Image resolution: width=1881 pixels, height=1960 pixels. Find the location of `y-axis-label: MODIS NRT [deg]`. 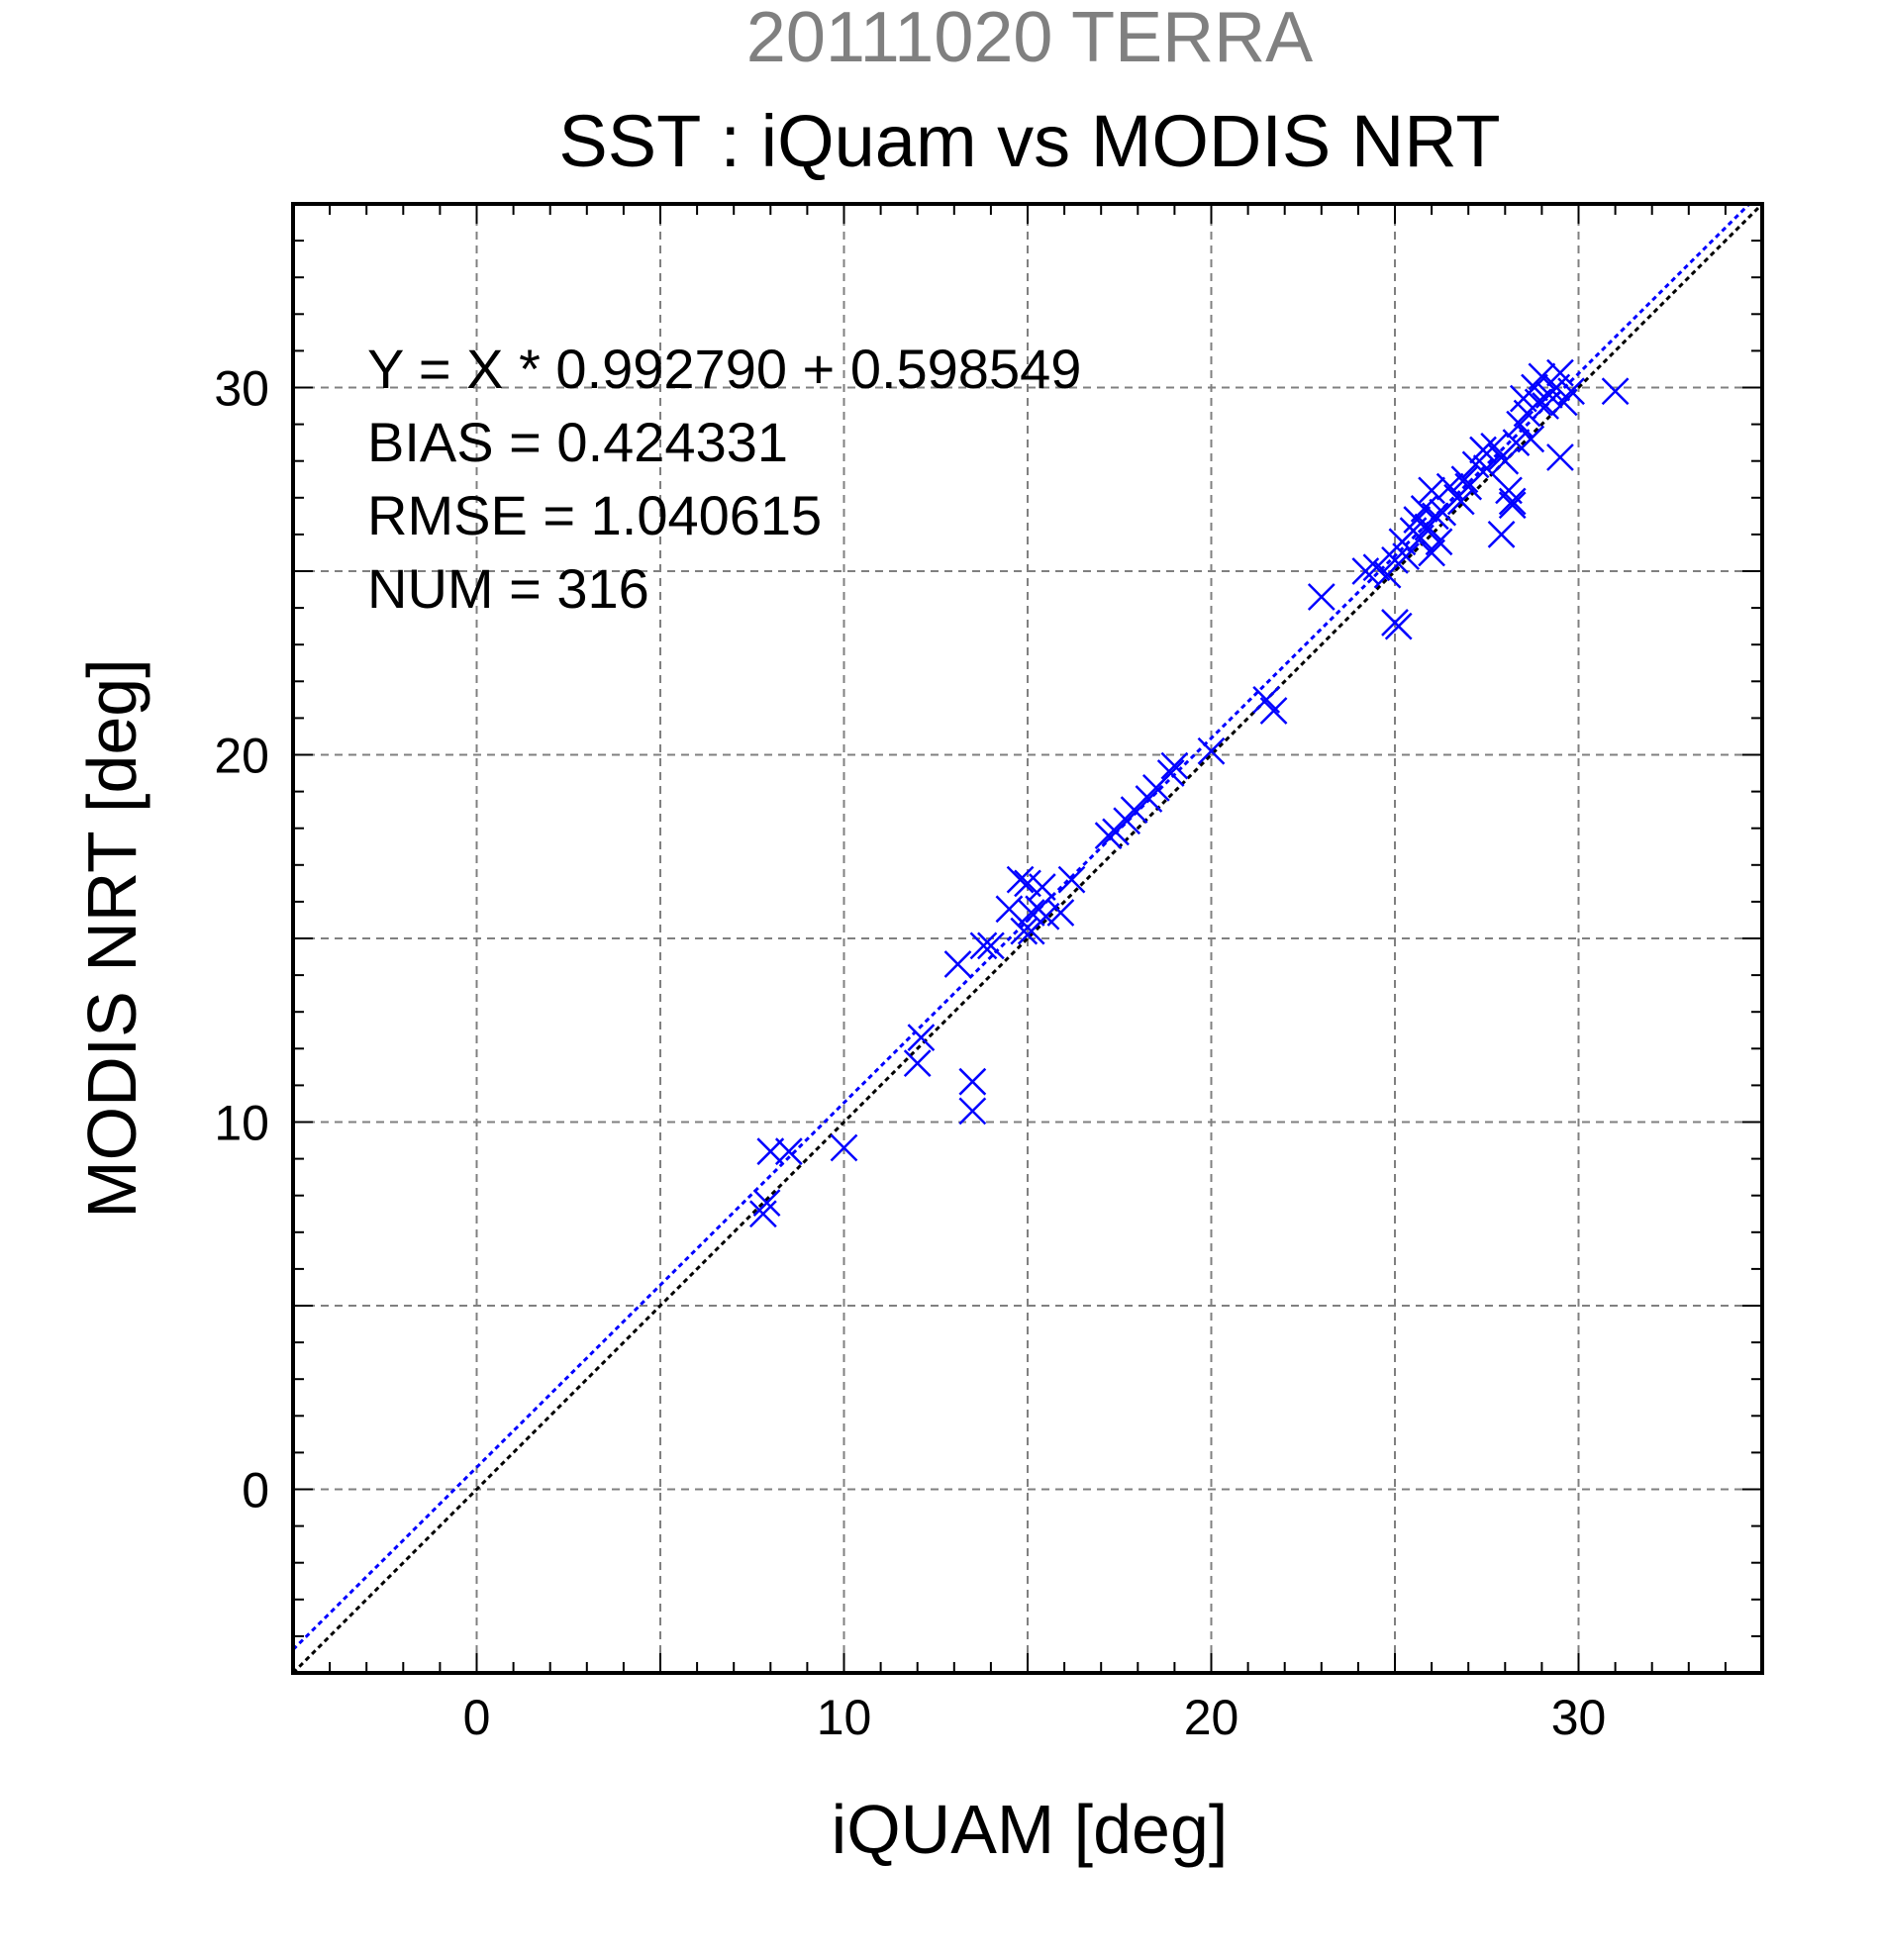

y-axis-label: MODIS NRT [deg] is located at coordinates (111, 938).